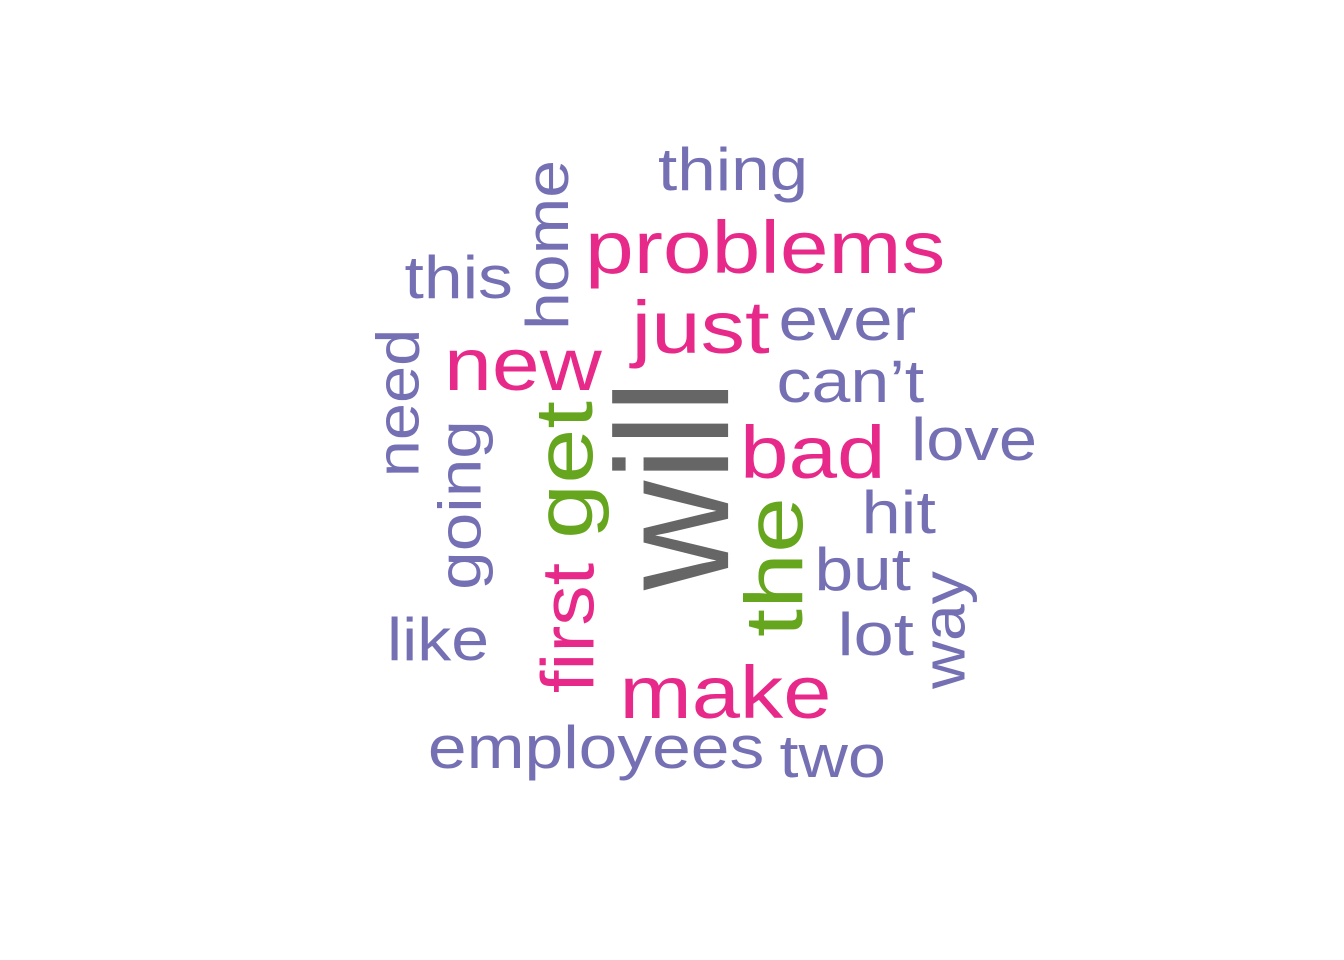 Image resolution: width=1344 pixels, height=960 pixels. Describe the element at coordinates (523, 364) in the screenshot. I see `word-new: new` at that location.